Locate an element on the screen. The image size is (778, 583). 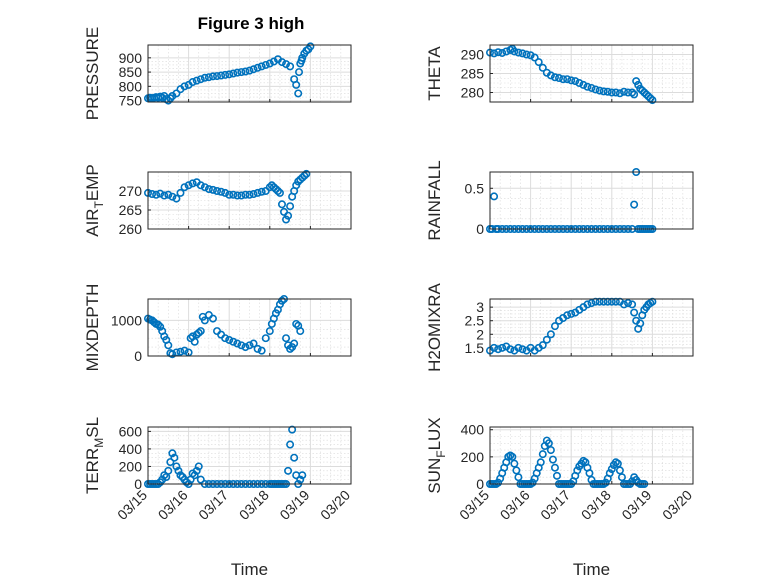
y-tick-label: 290 is located at coordinates (473, 55).